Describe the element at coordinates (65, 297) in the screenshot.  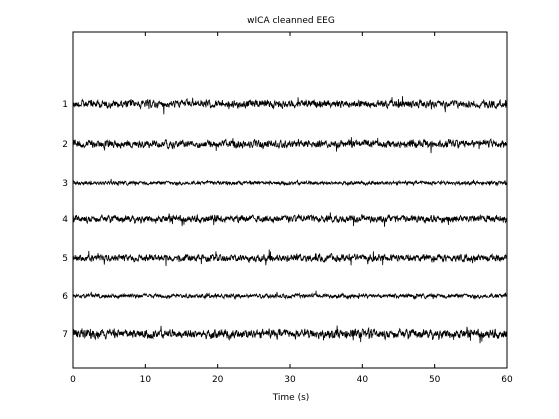
I see `y-tick-label: 6` at that location.